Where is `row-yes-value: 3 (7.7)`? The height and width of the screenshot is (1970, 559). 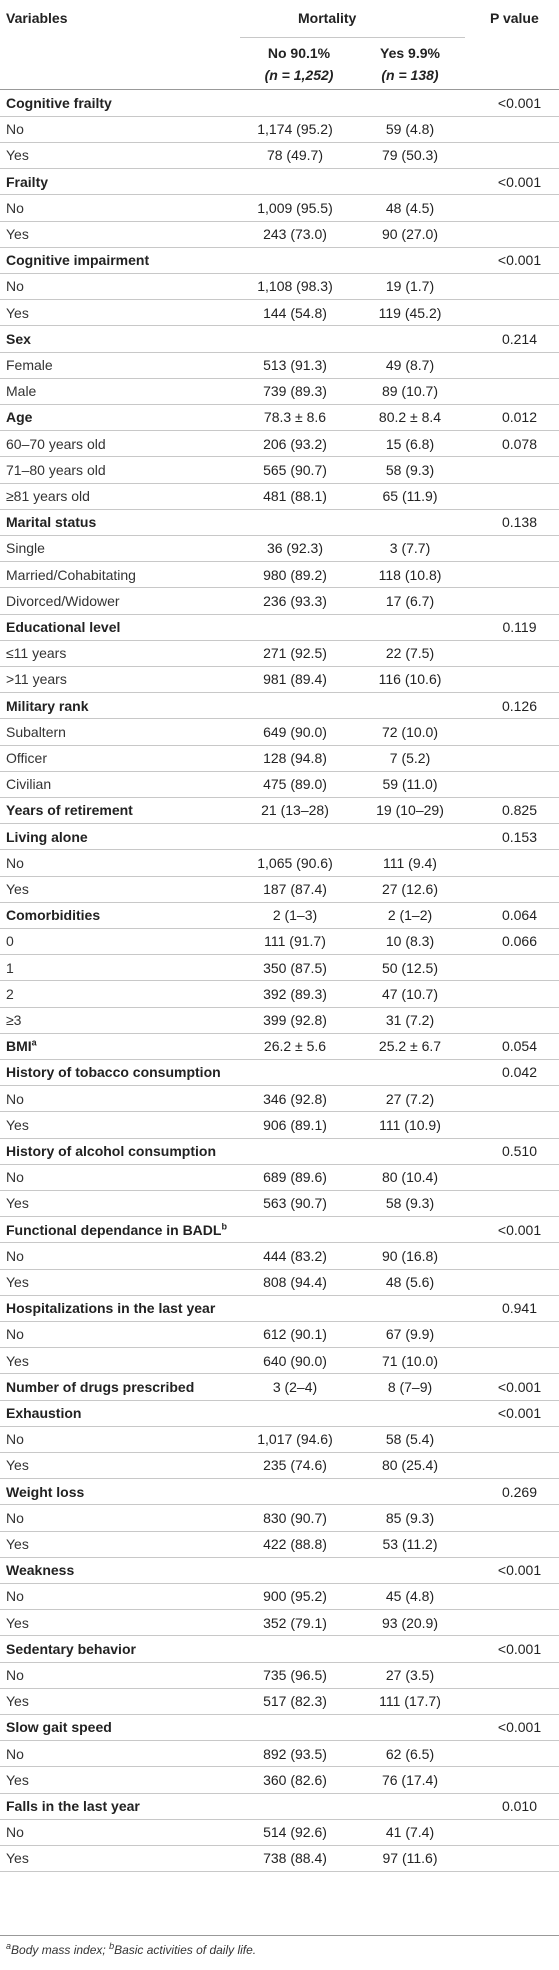
row-yes-value: 3 (7.7) is located at coordinates (410, 548).